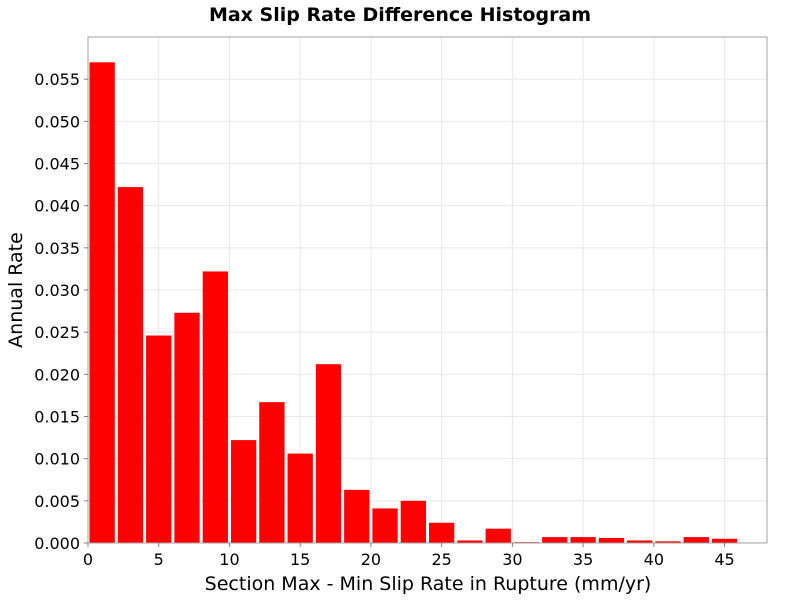 The image size is (800, 604). What do you see at coordinates (57, 290) in the screenshot?
I see `y-tick-label: 0.030` at bounding box center [57, 290].